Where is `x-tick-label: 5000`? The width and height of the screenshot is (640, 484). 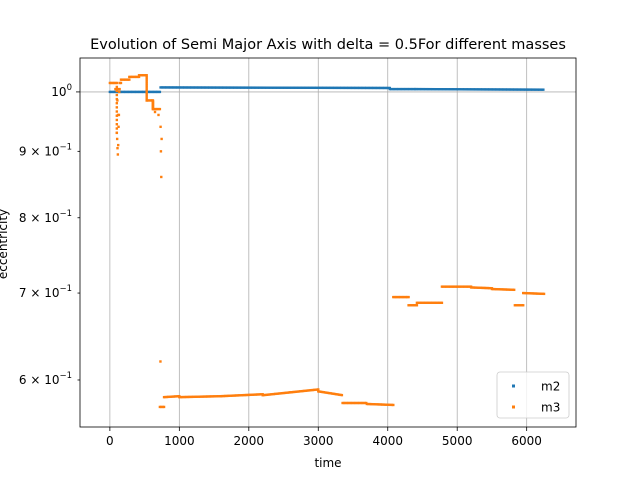
x-tick-label: 5000 is located at coordinates (457, 441).